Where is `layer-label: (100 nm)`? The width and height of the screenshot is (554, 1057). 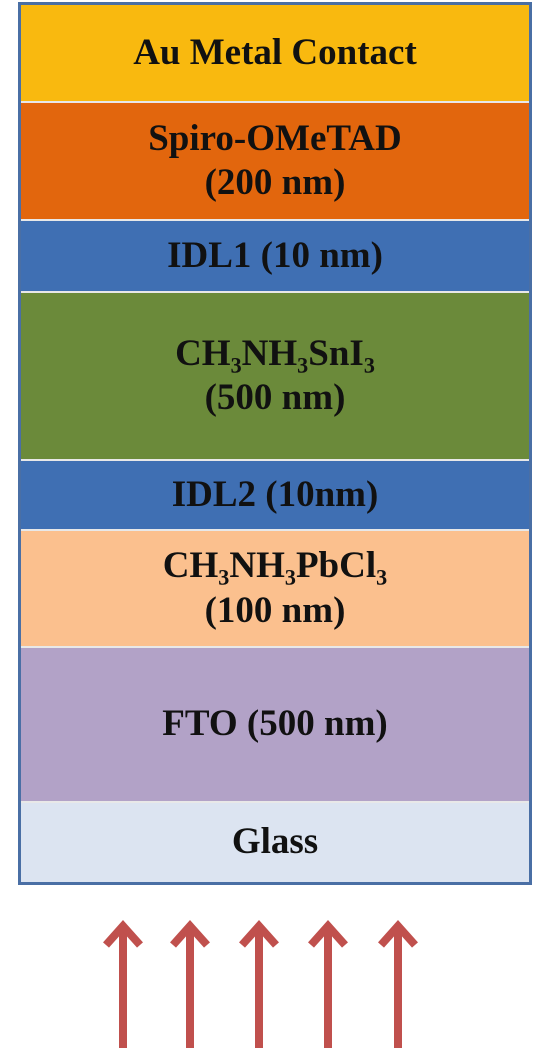
layer-label: (100 nm) is located at coordinates (275, 610).